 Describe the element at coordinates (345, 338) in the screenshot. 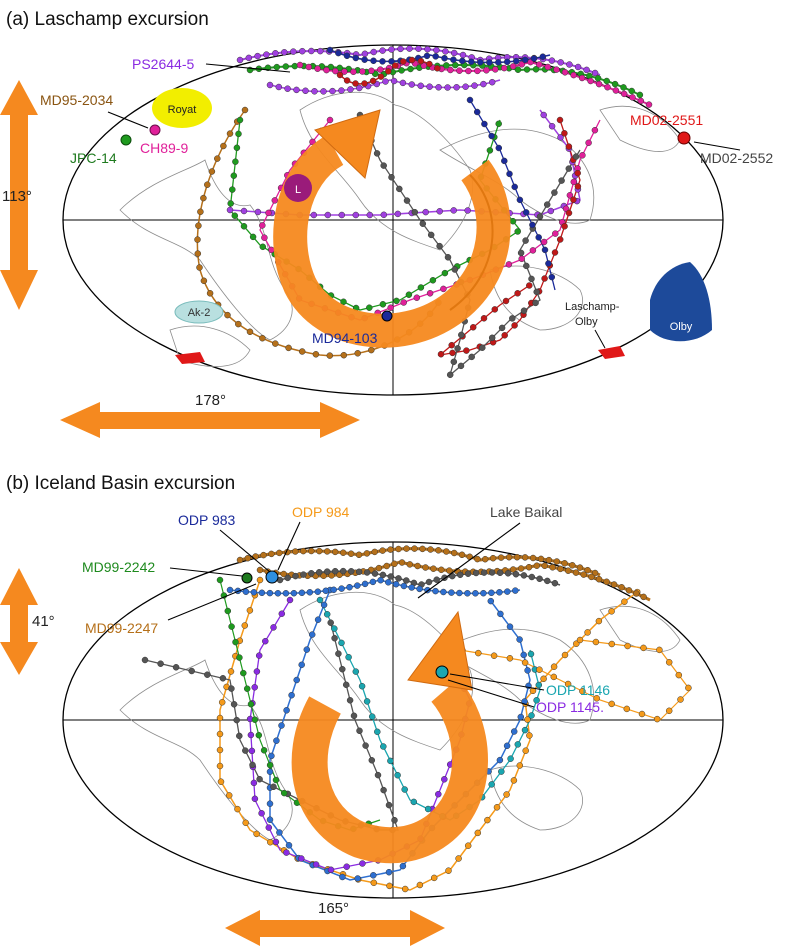

I see `md94-label: MD94-103` at that location.